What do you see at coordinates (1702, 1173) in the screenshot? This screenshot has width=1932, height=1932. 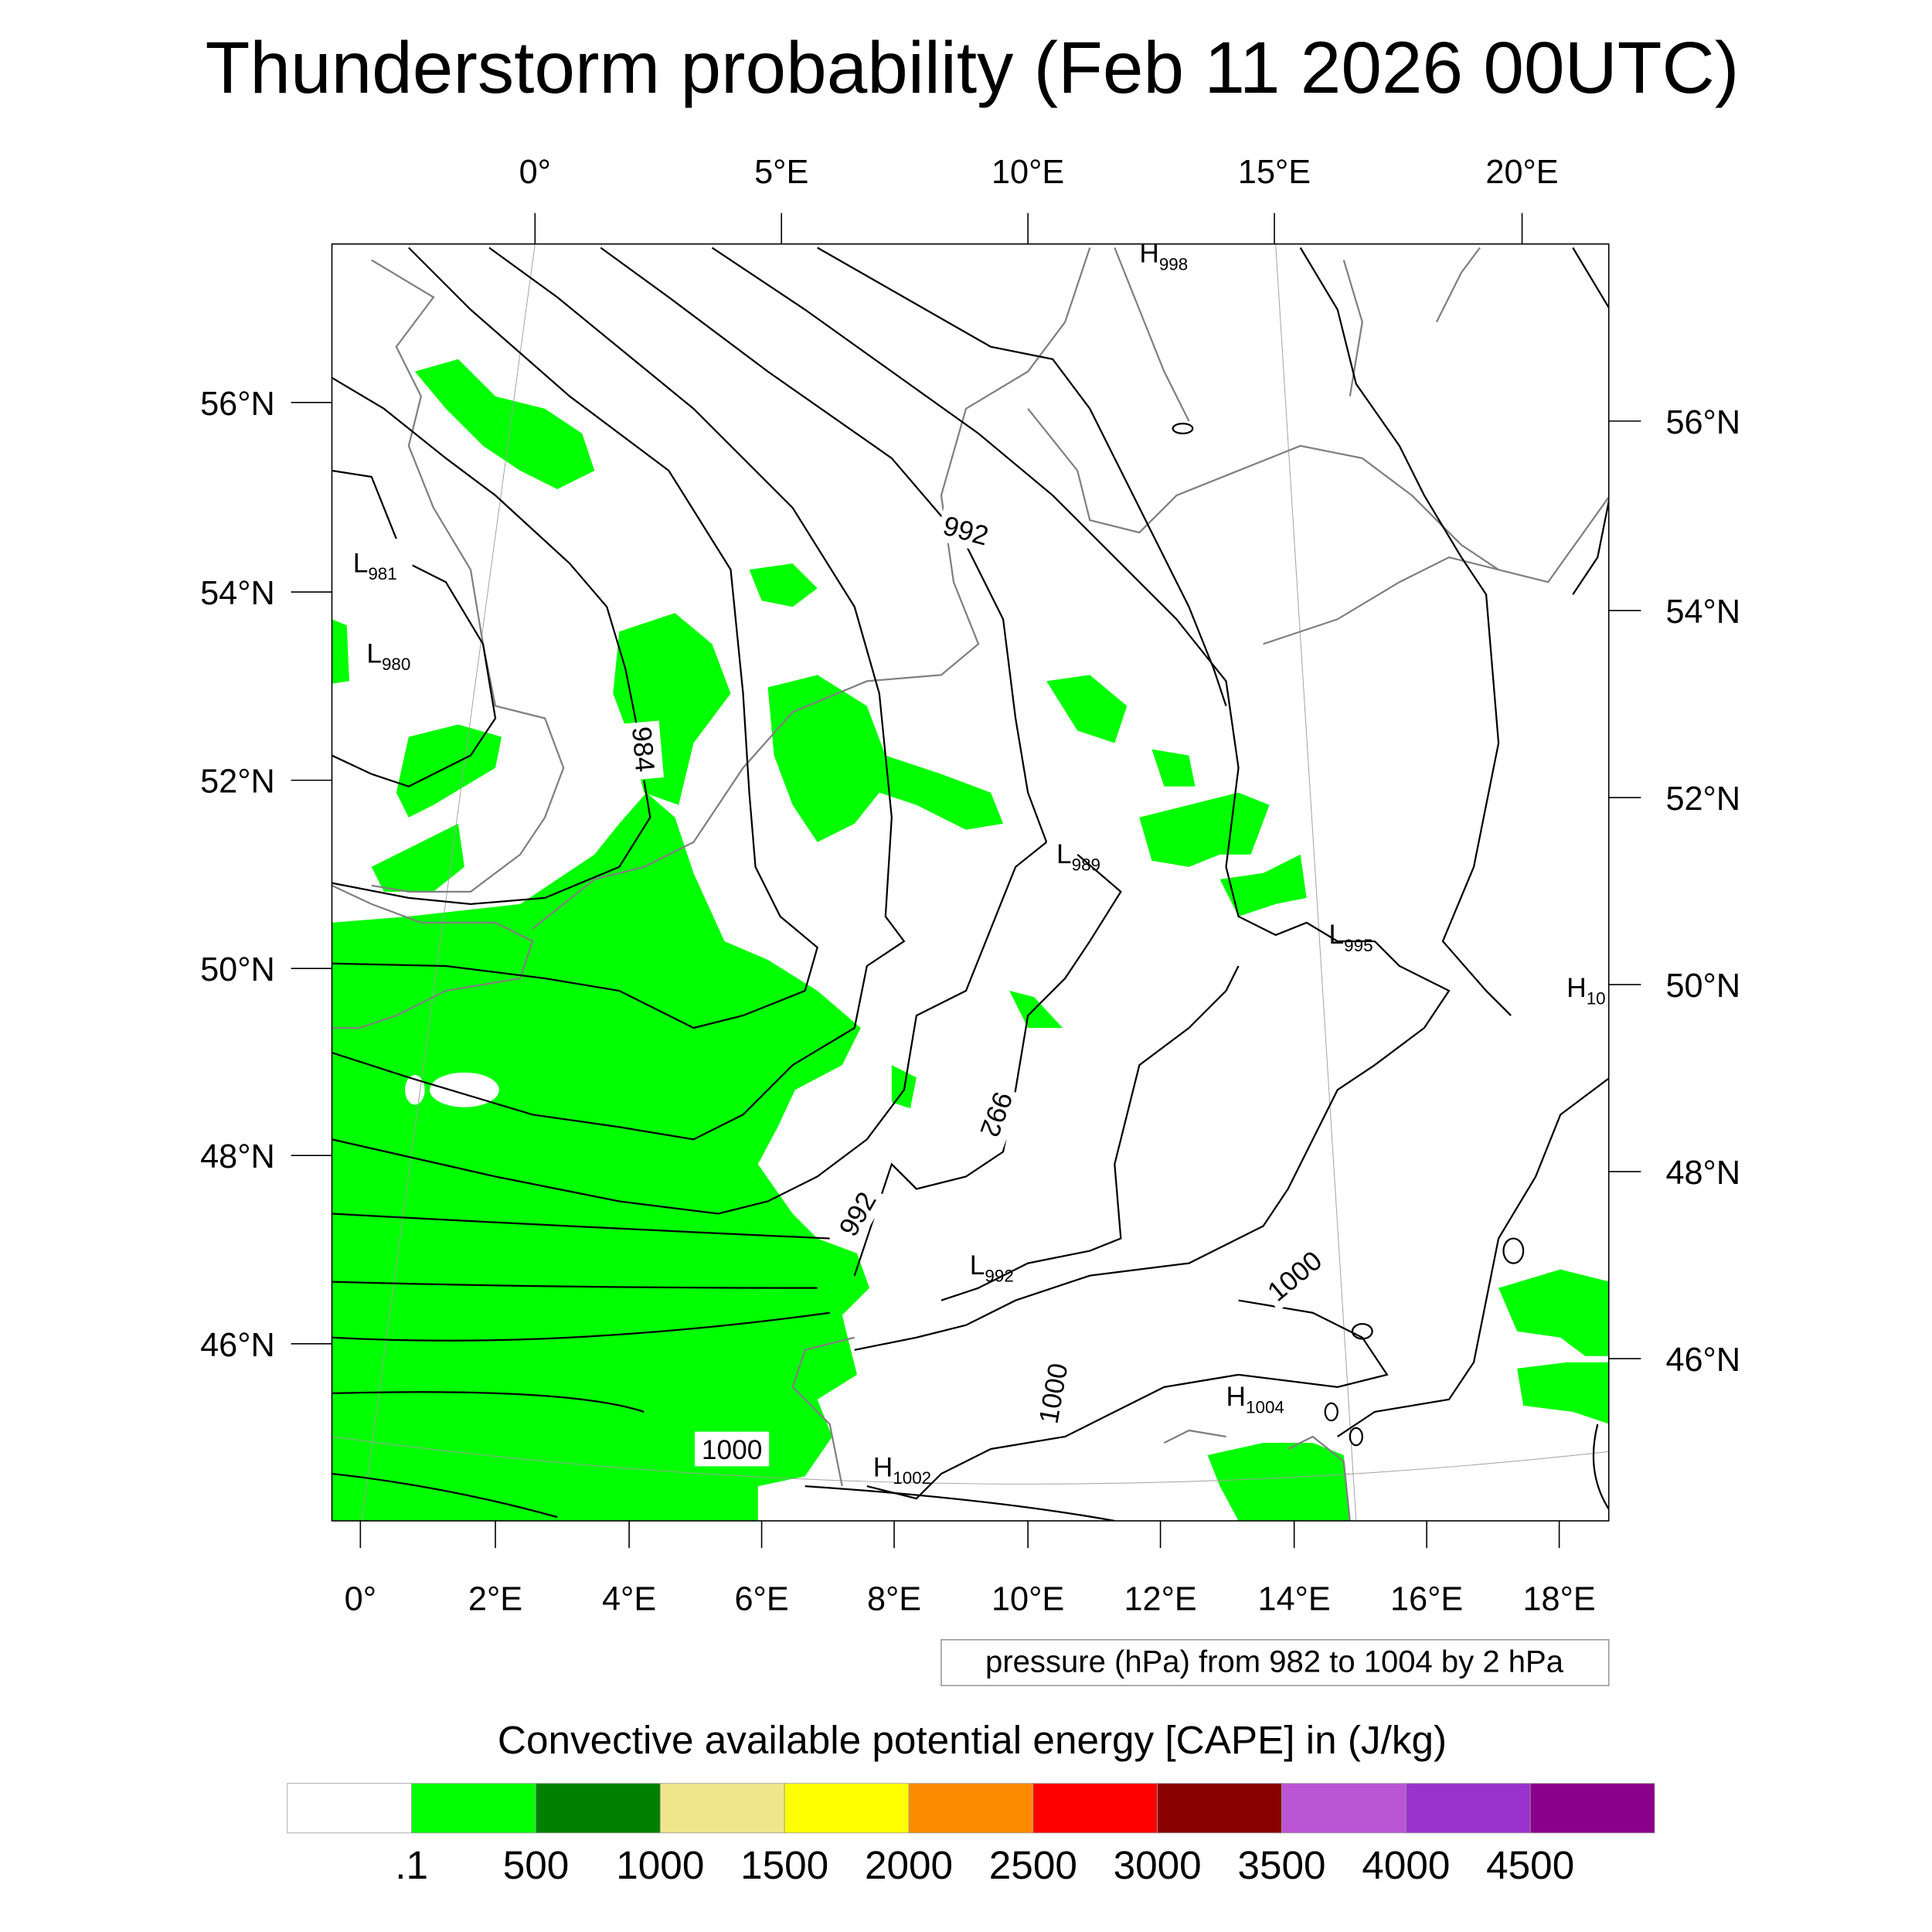 I see `right-lat-label: 48°N` at bounding box center [1702, 1173].